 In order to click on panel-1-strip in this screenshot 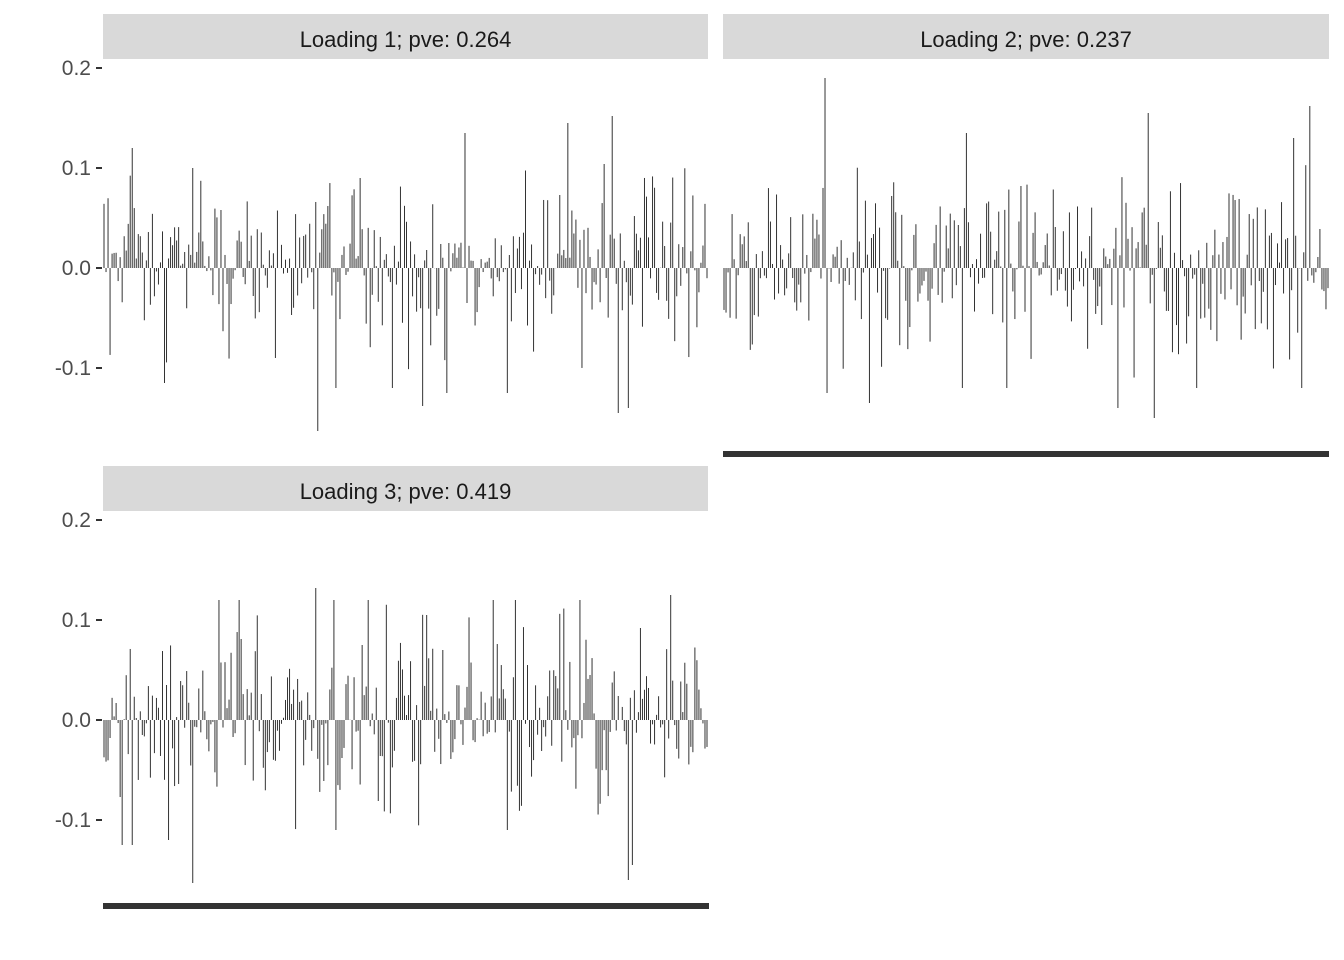, I will do `click(405, 36)`.